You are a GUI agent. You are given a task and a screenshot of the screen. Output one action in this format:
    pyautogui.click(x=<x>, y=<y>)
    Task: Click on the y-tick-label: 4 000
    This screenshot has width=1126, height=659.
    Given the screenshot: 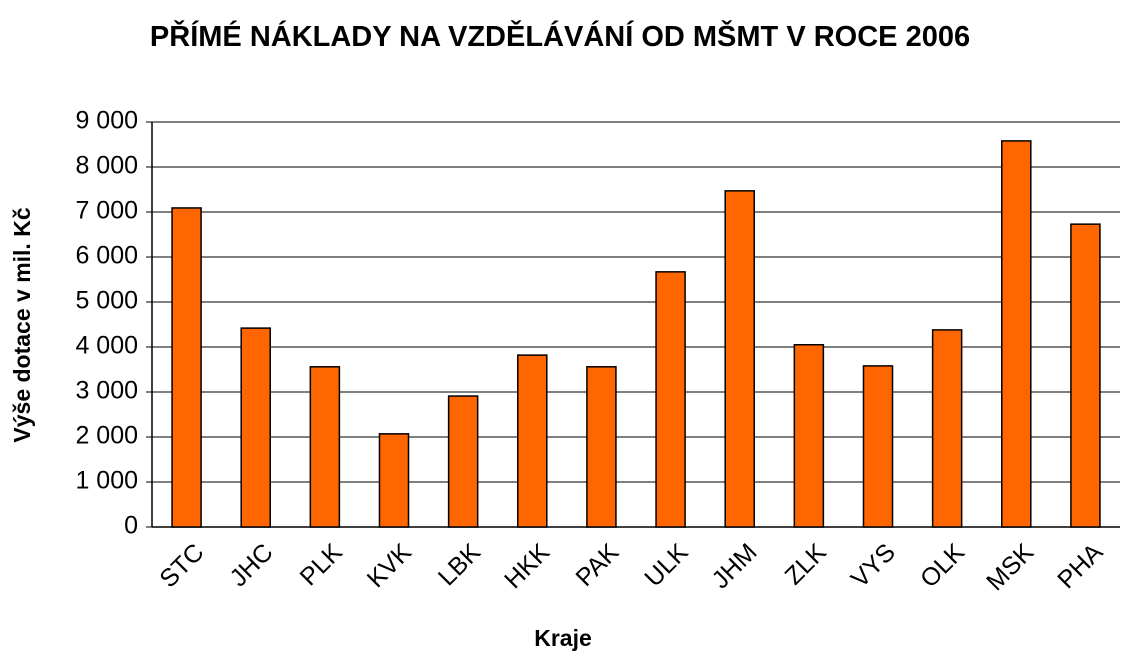 What is the action you would take?
    pyautogui.click(x=106, y=346)
    